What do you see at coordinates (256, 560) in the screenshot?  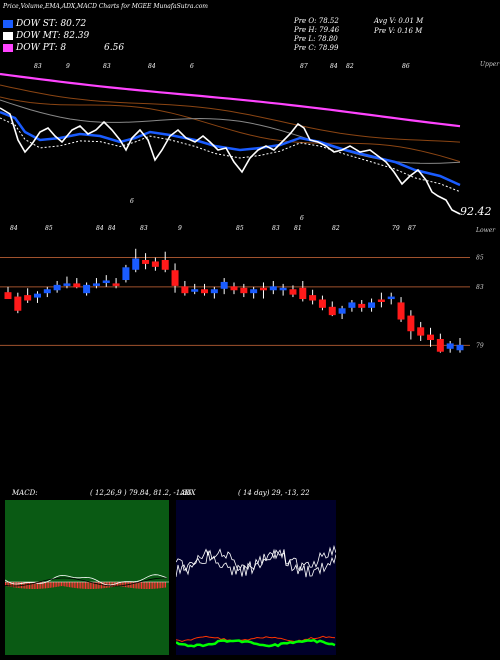 I see `adx-plus-di` at bounding box center [256, 560].